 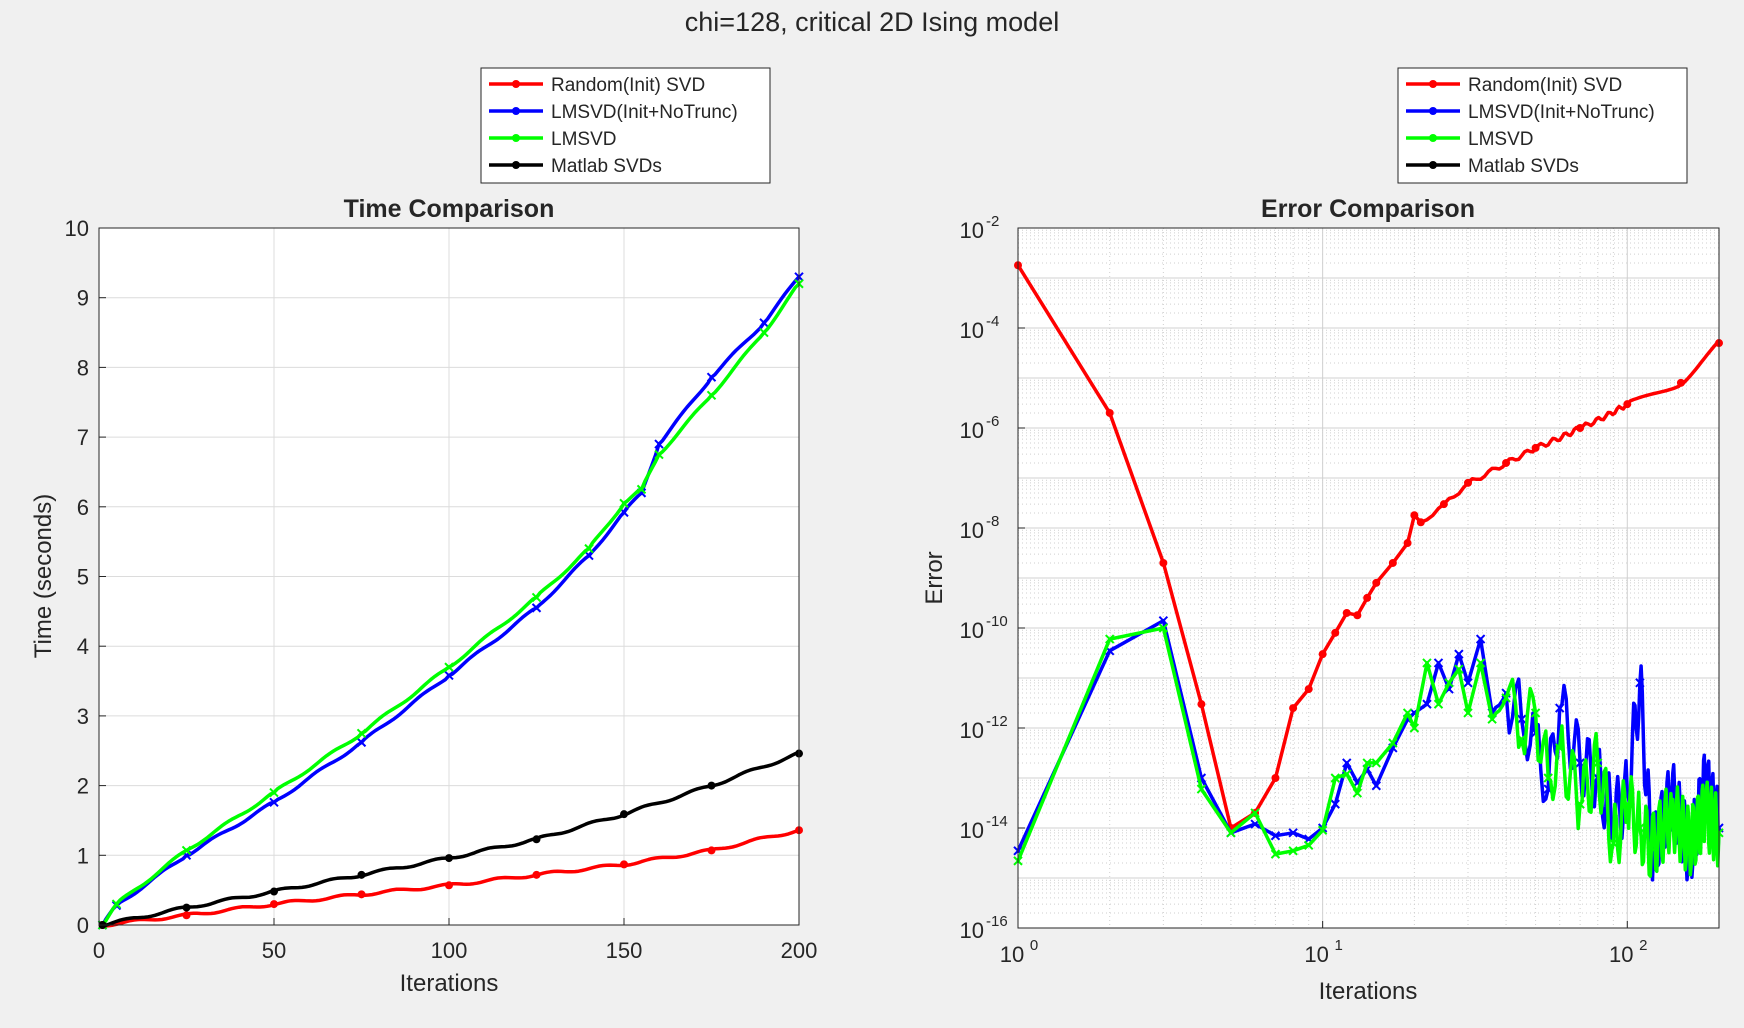 What do you see at coordinates (997, 921) in the screenshot?
I see `y-tick-exponent: -16` at bounding box center [997, 921].